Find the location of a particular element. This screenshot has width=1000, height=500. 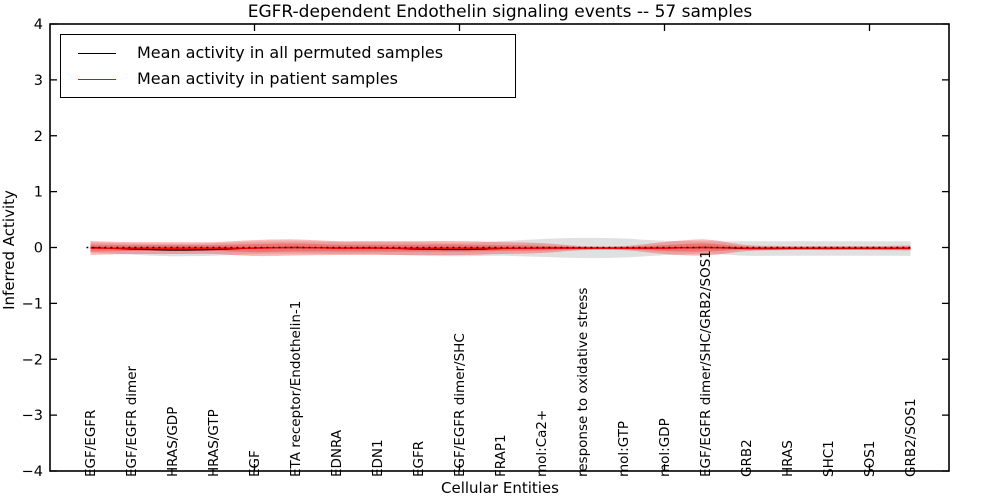

y-tick-label: −3 is located at coordinates (32, 416).